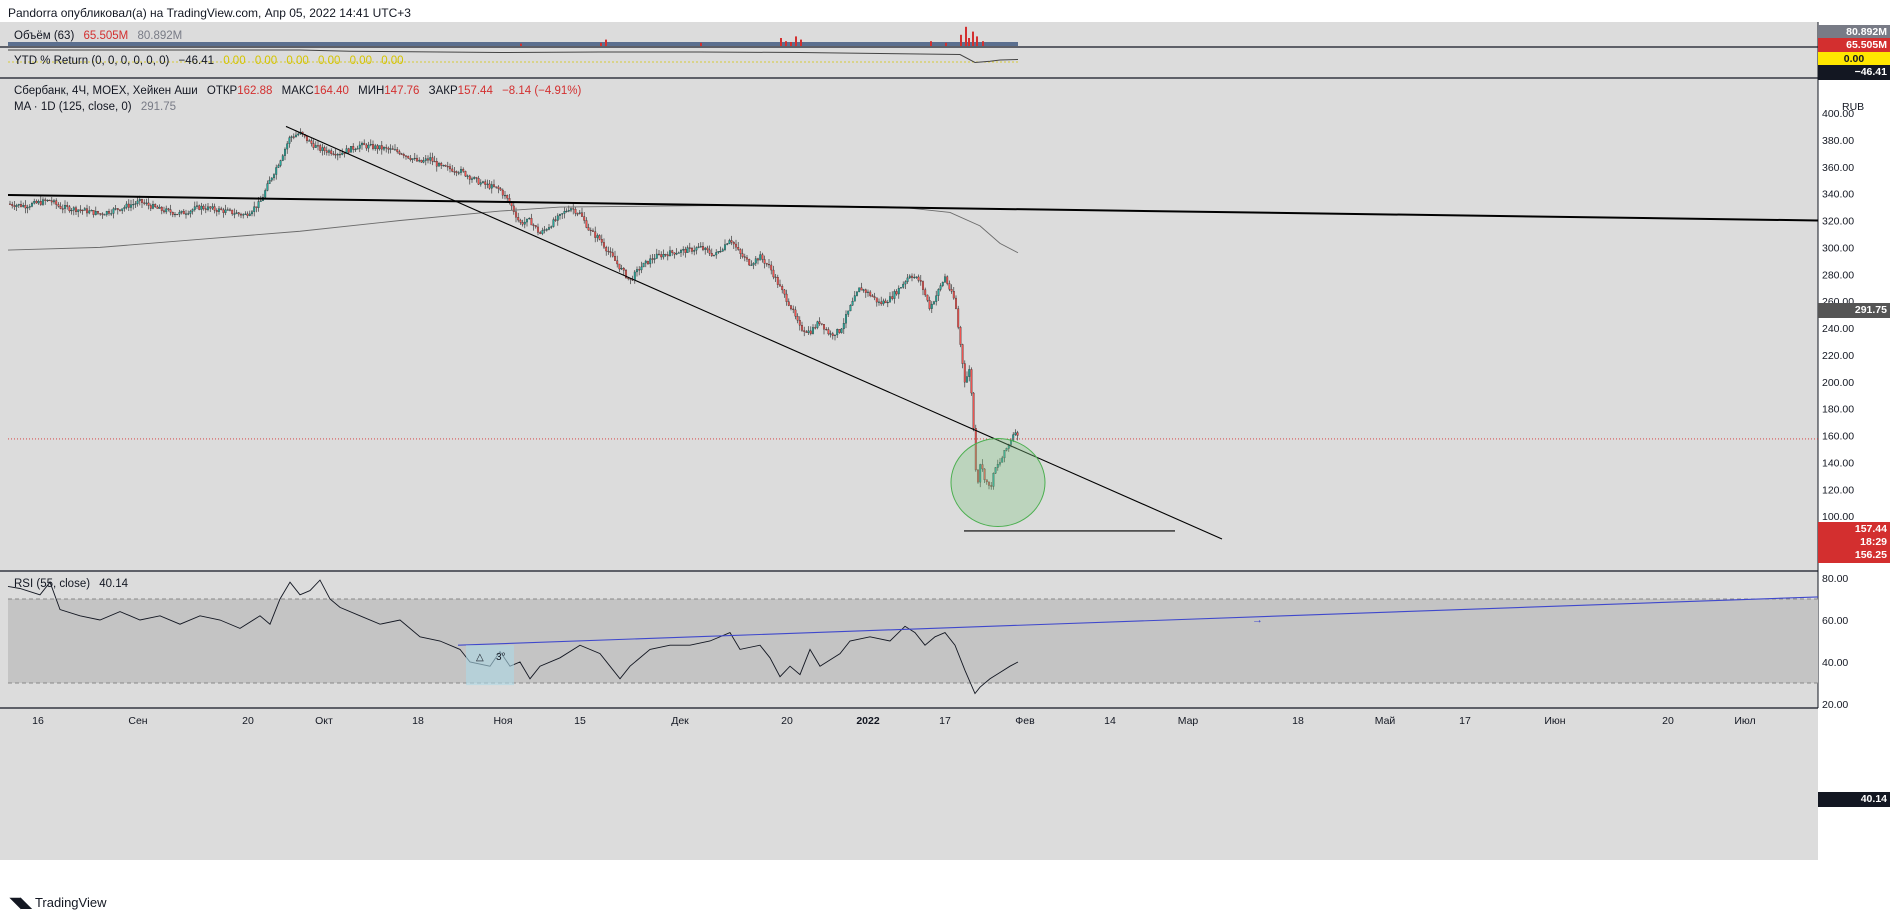  What do you see at coordinates (58, 902) in the screenshot?
I see `tradingview-footer: ◥◣ TradingView` at bounding box center [58, 902].